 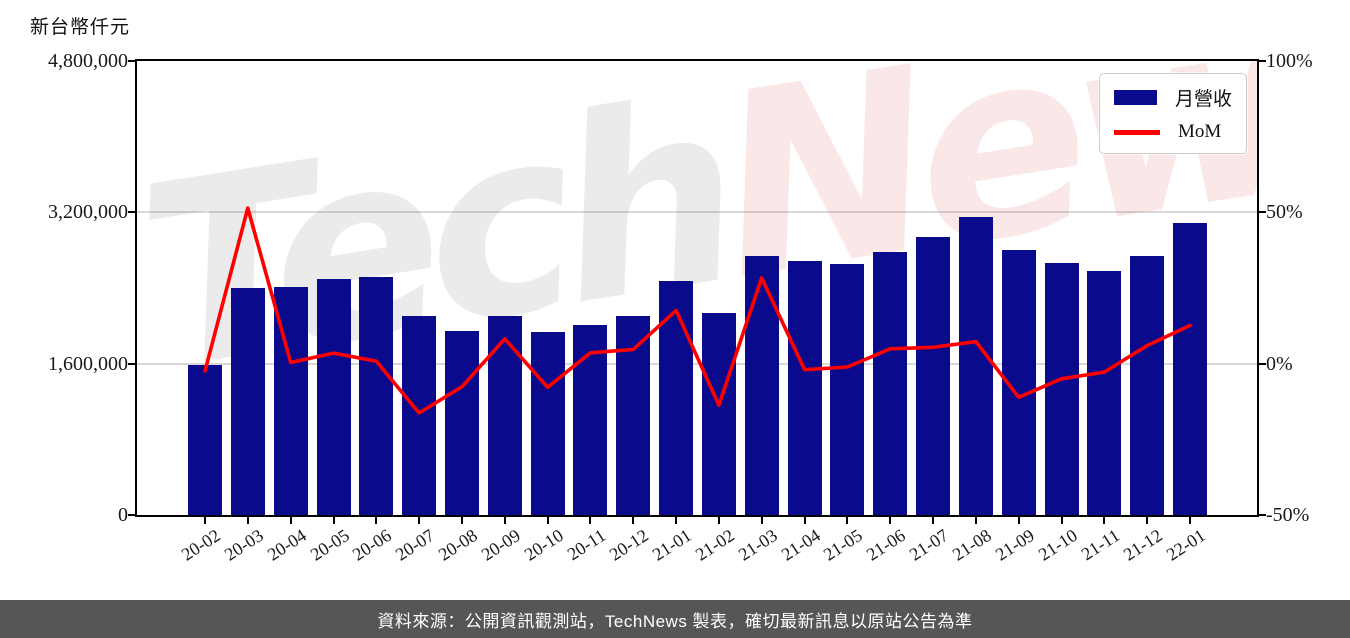 I want to click on x-tick-label-22-01: 22-01, so click(x=1185, y=545).